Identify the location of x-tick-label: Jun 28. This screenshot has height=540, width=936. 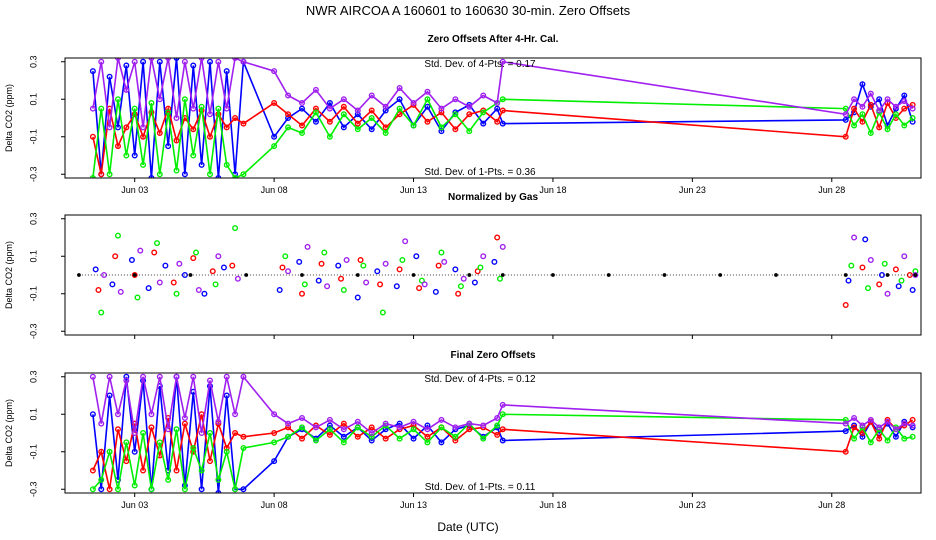
(831, 190).